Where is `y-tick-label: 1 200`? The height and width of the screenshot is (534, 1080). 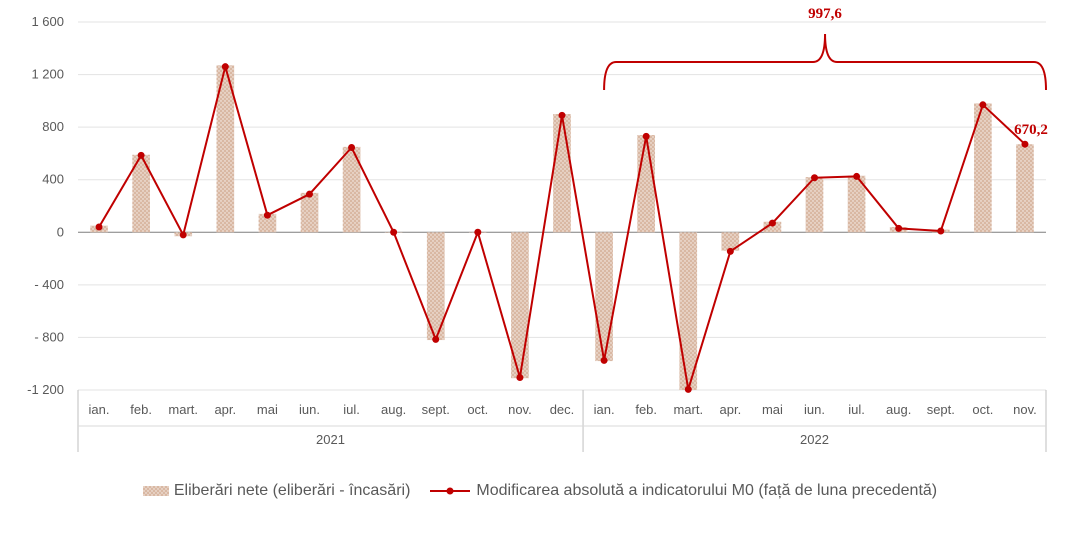 y-tick-label: 1 200 is located at coordinates (47, 74).